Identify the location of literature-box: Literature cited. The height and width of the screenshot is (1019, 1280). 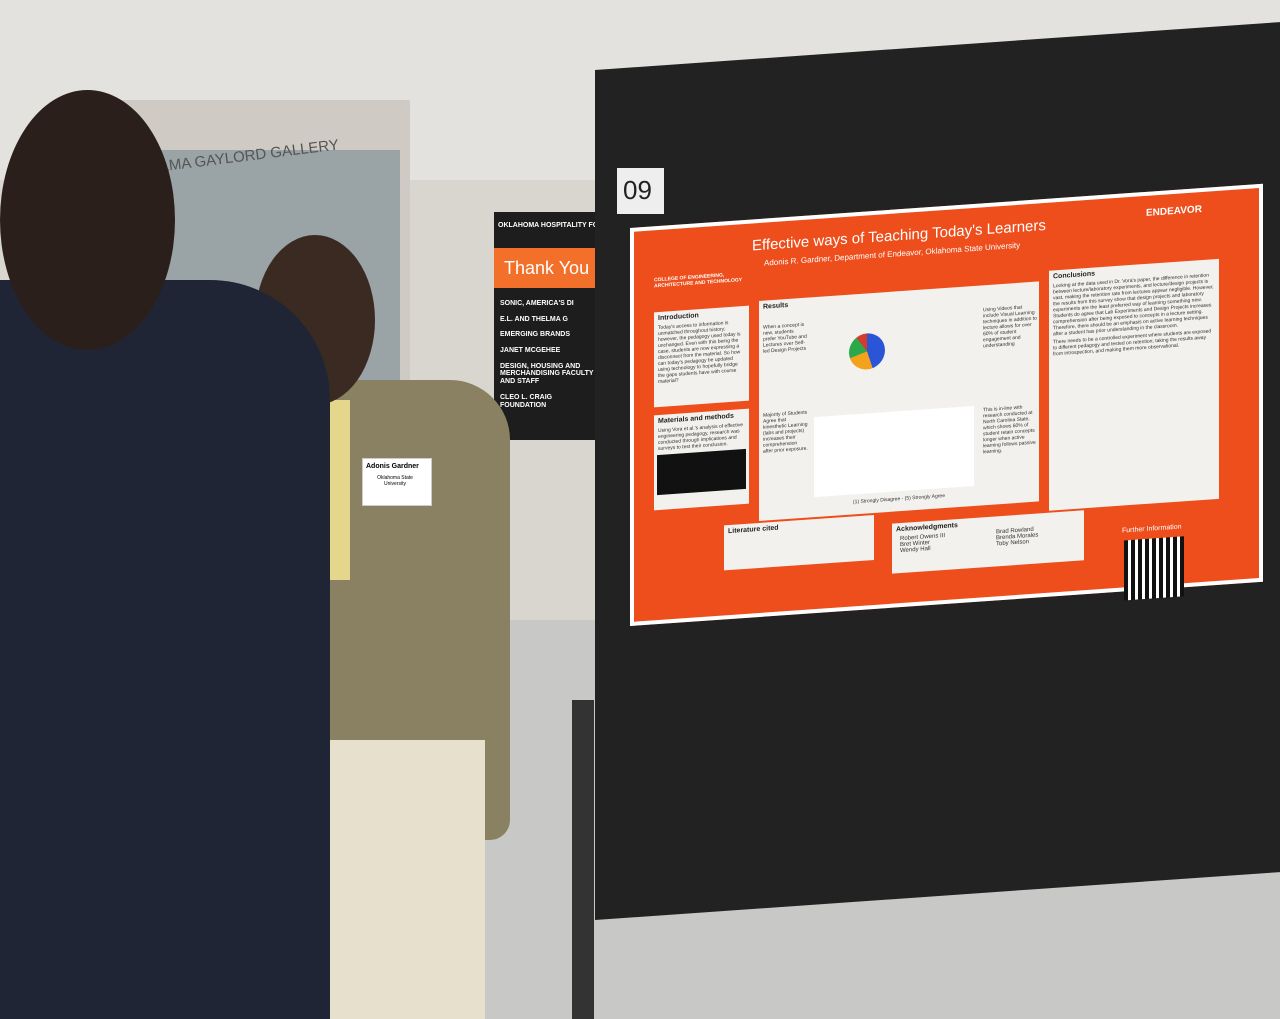
(799, 542).